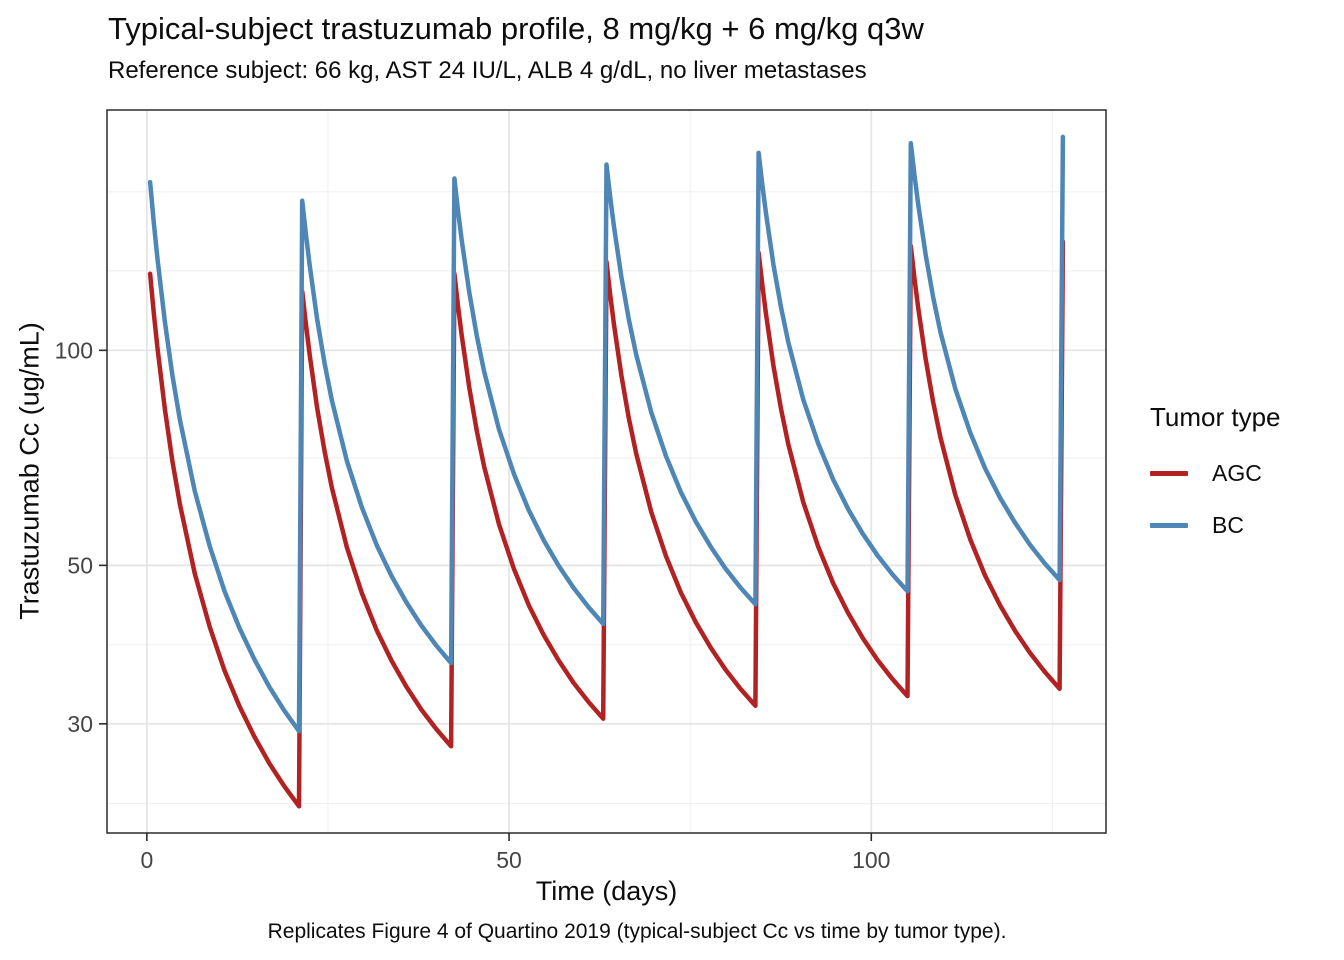  Describe the element at coordinates (871, 860) in the screenshot. I see `x-tick-label: 100` at that location.